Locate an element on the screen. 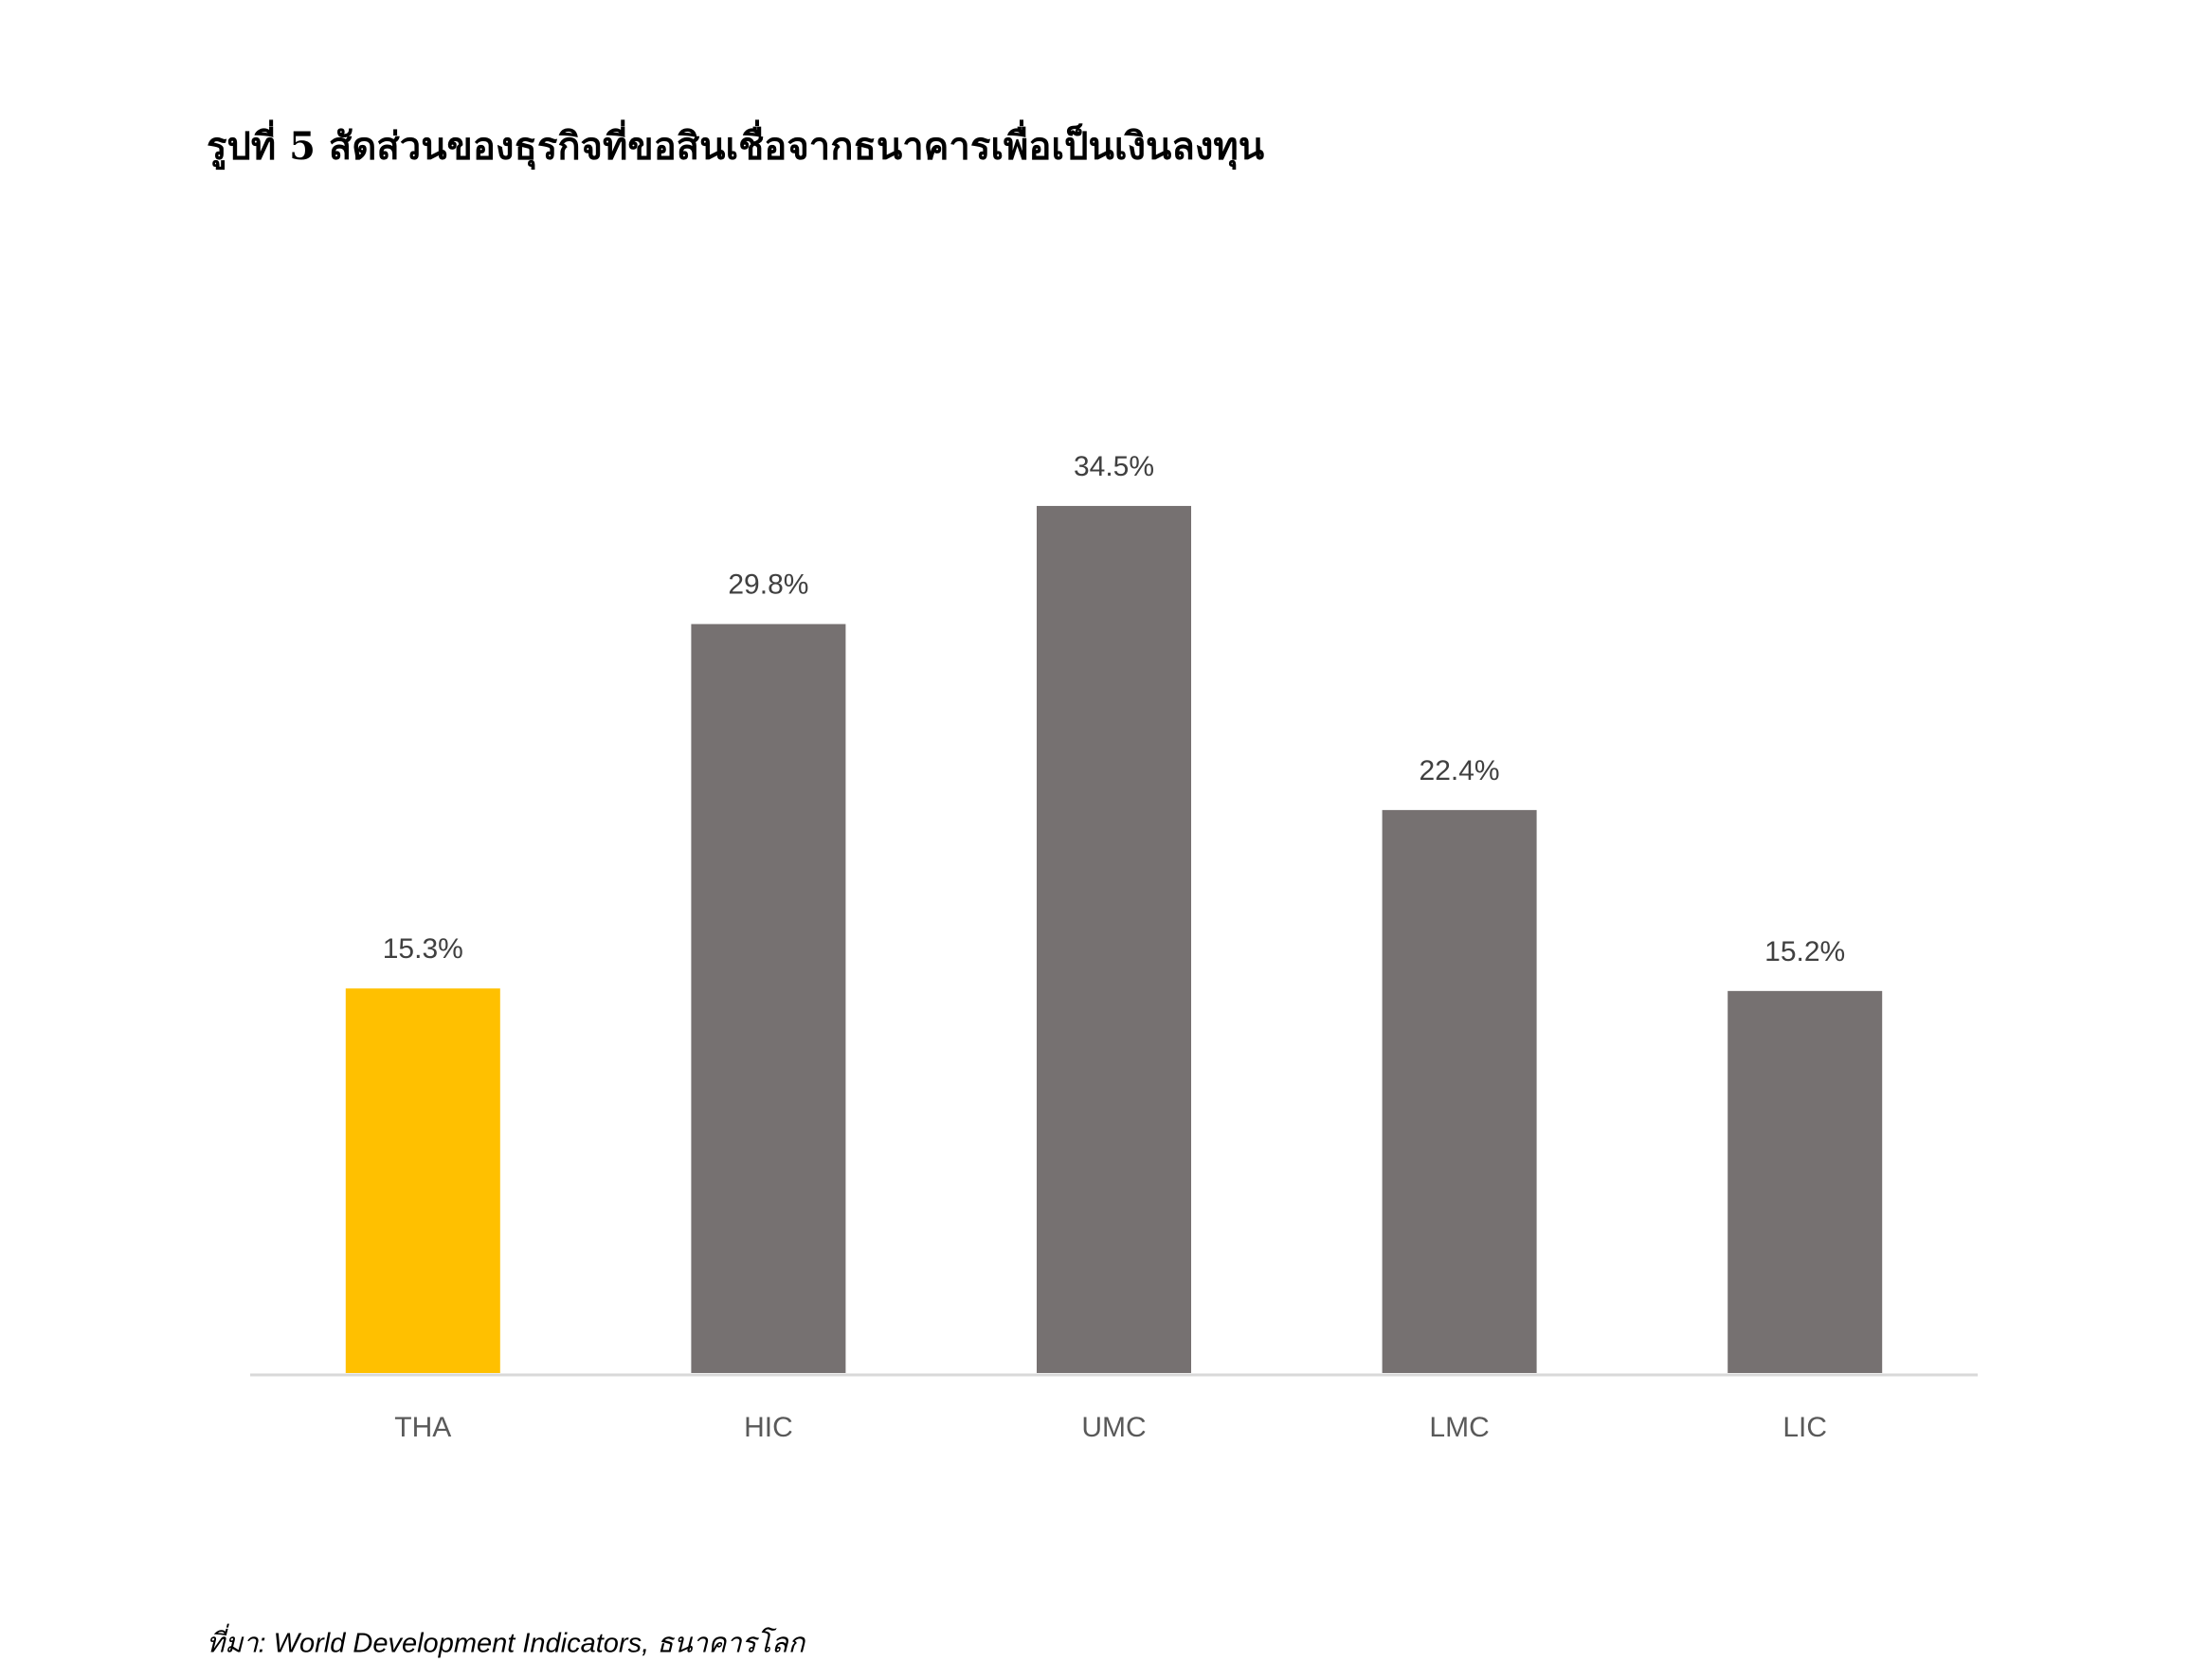 Image resolution: width=2207 pixels, height=1680 pixels. x-tick-label: LMC is located at coordinates (1459, 1427).